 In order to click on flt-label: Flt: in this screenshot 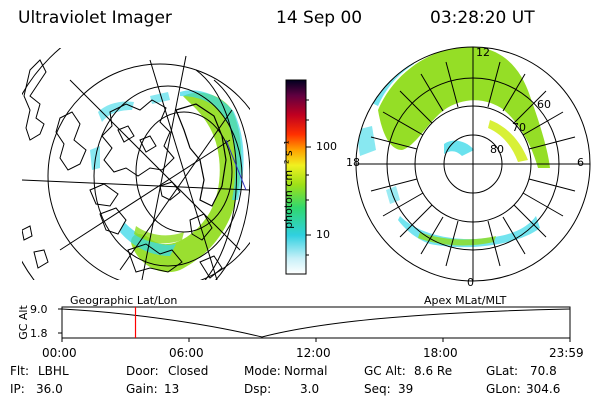, I will do `click(19, 371)`.